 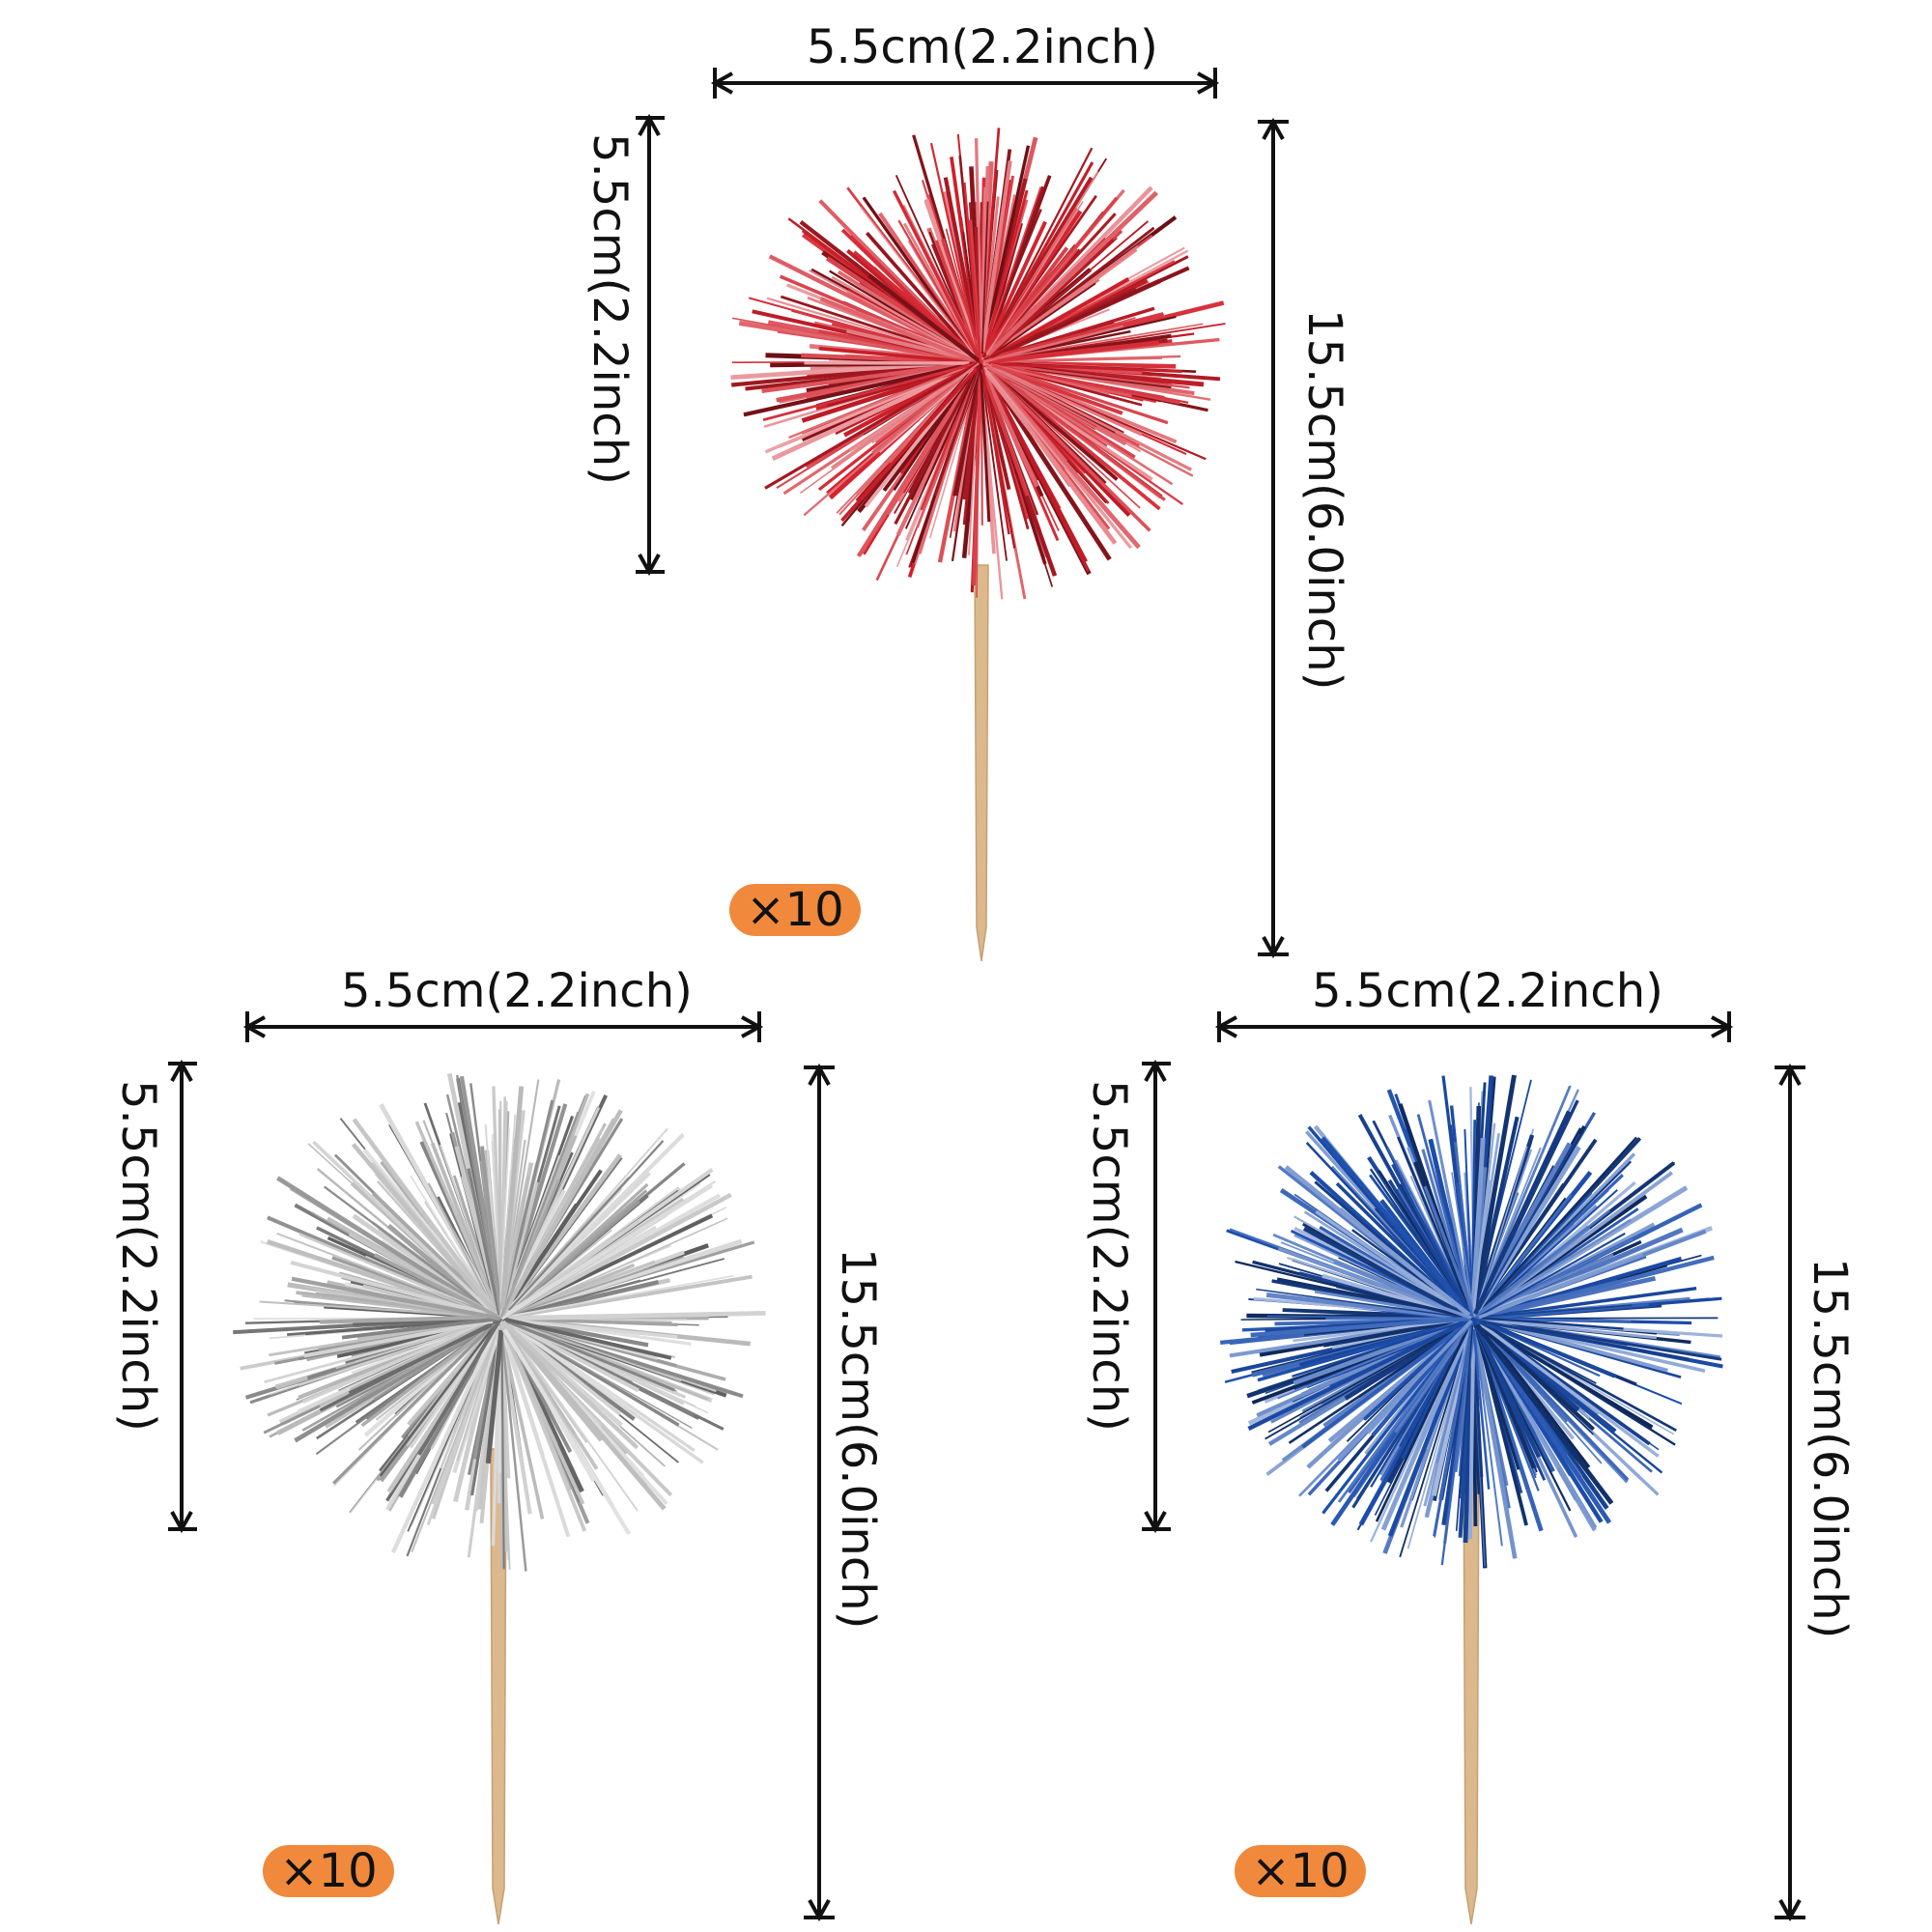 What do you see at coordinates (1109, 1256) in the screenshot?
I see `blue-height-label: 5.5cm(2.2inch)` at bounding box center [1109, 1256].